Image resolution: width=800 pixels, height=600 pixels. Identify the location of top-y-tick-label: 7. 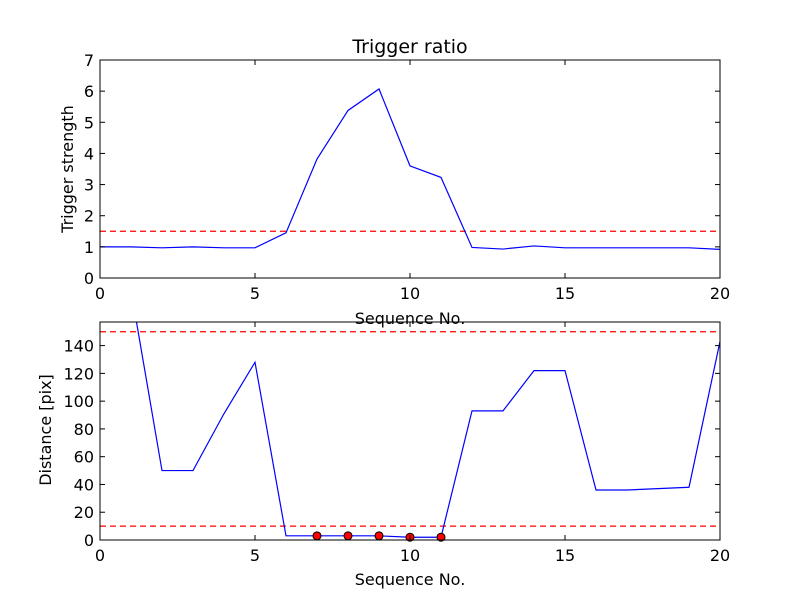
(89, 60).